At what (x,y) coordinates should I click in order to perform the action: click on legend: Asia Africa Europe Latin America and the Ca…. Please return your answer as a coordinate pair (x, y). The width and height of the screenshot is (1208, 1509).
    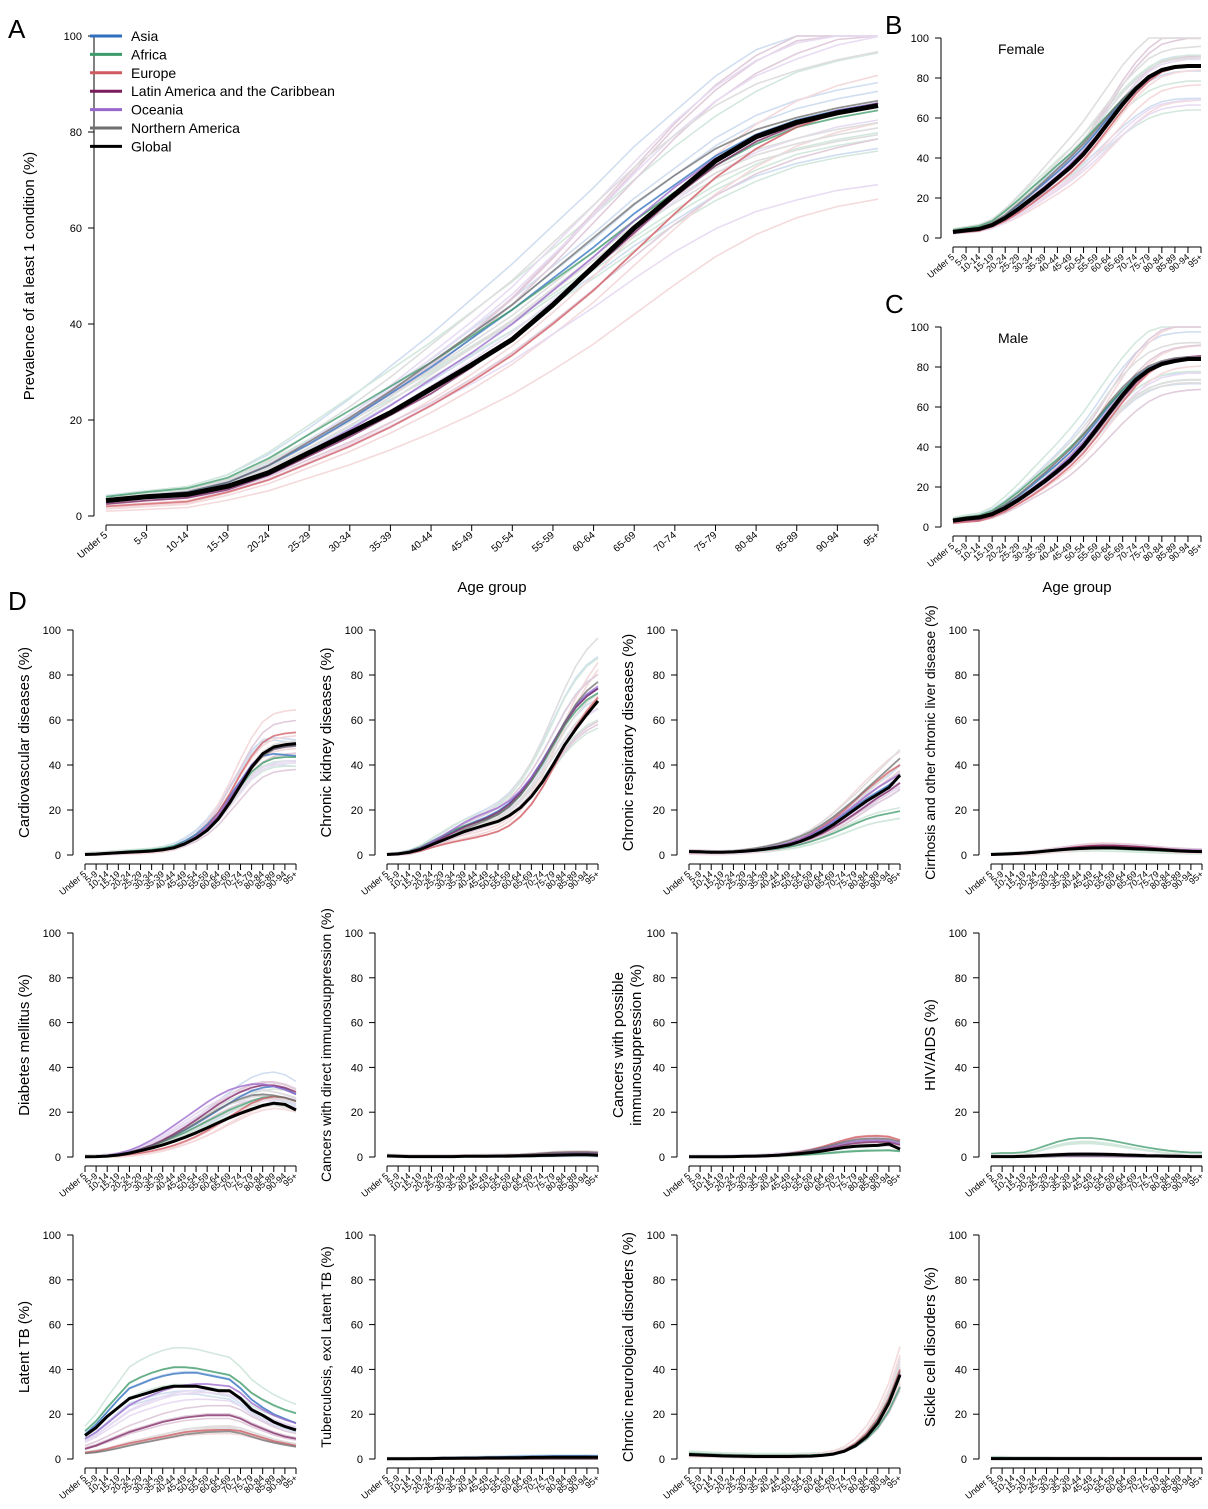
    Looking at the image, I should click on (212, 91).